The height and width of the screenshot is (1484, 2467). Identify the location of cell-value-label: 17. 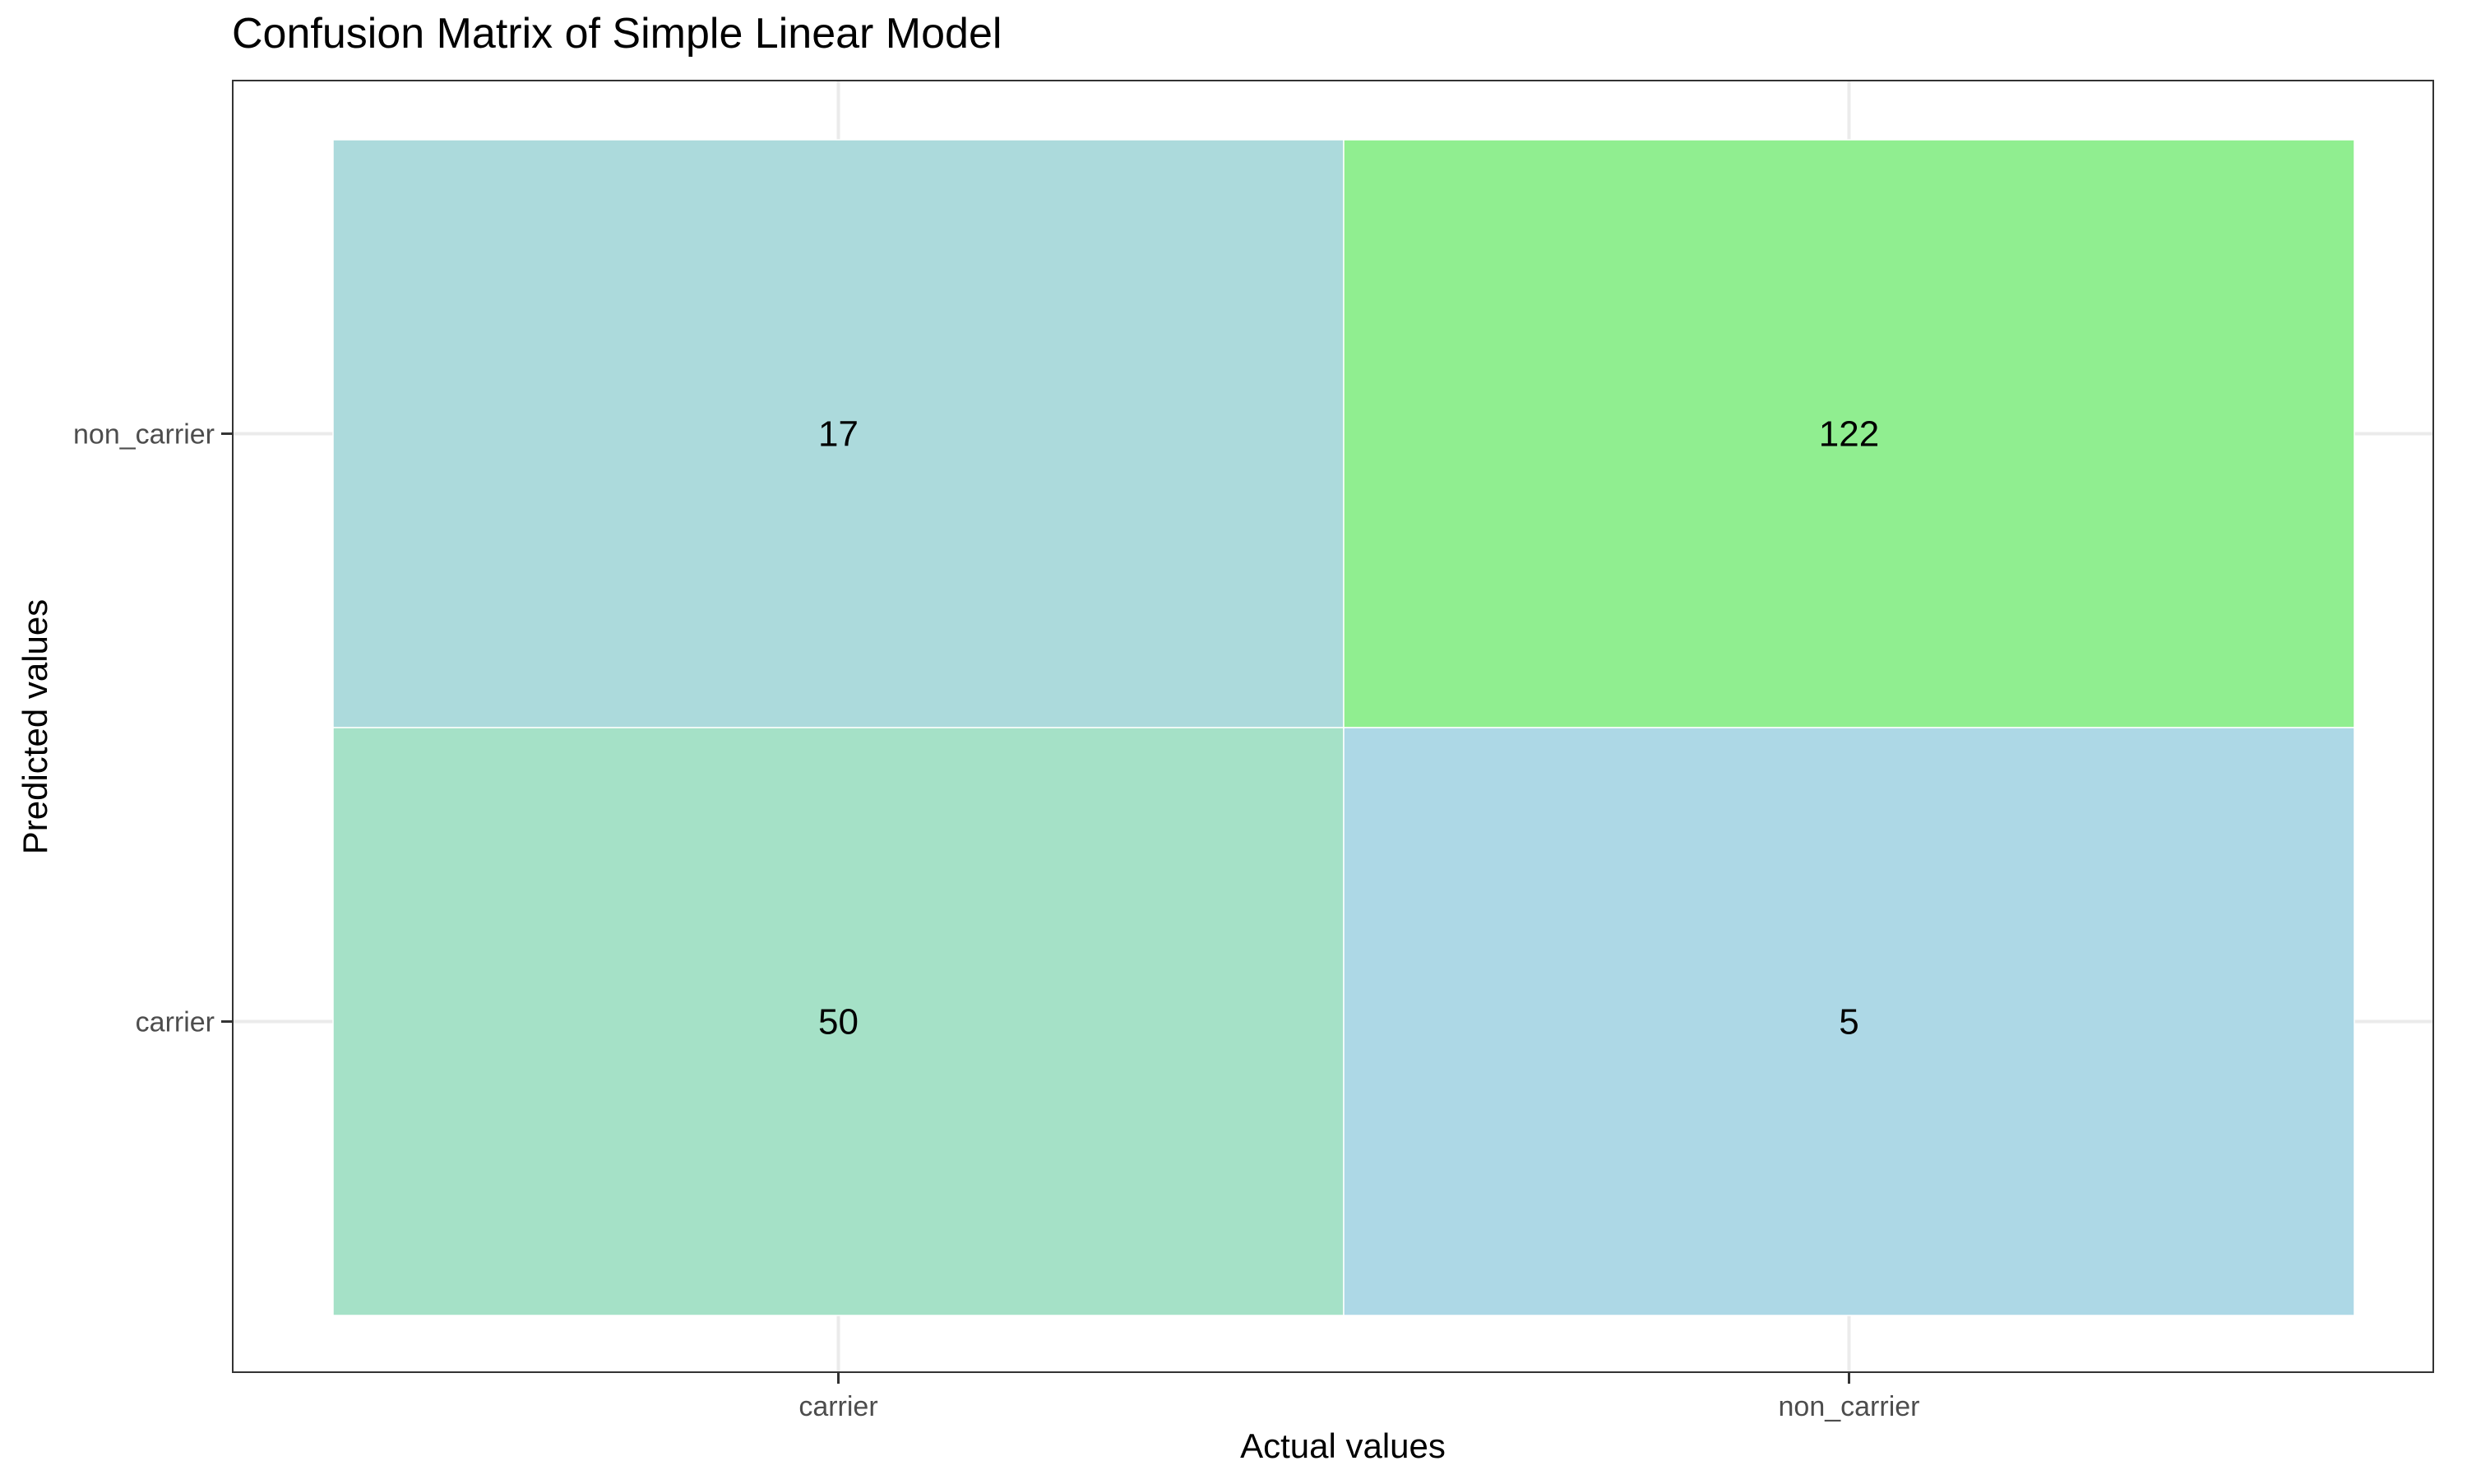
(838, 434).